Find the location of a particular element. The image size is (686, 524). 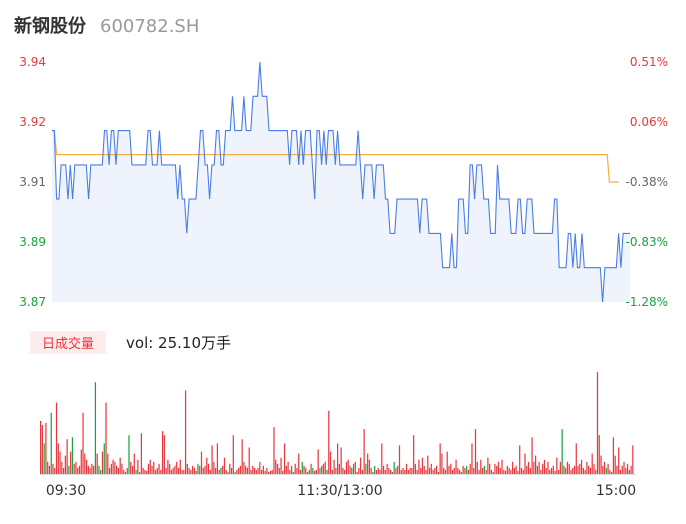

volume-tab: 日成交量 is located at coordinates (68, 342).